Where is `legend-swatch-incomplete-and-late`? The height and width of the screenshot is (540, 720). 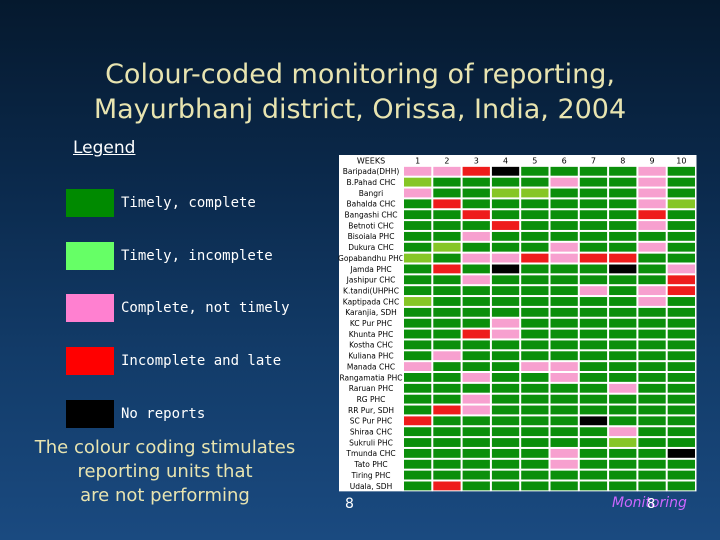
legend-swatch-incomplete-and-late is located at coordinates (90, 361).